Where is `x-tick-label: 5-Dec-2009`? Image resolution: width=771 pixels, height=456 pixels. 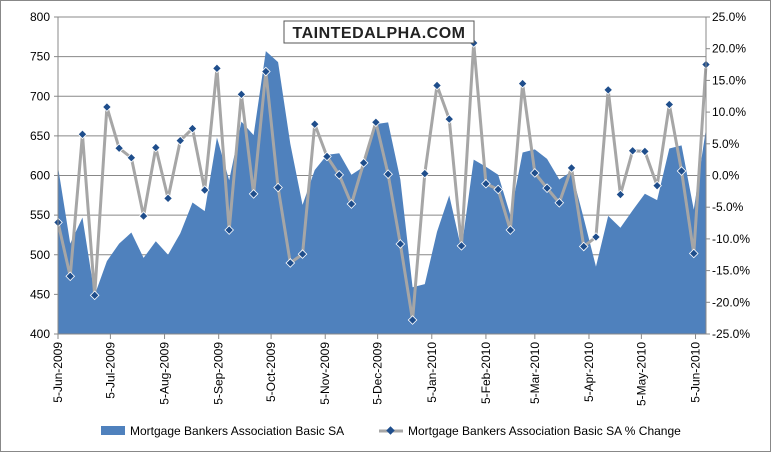 x-tick-label: 5-Dec-2009 is located at coordinates (378, 373).